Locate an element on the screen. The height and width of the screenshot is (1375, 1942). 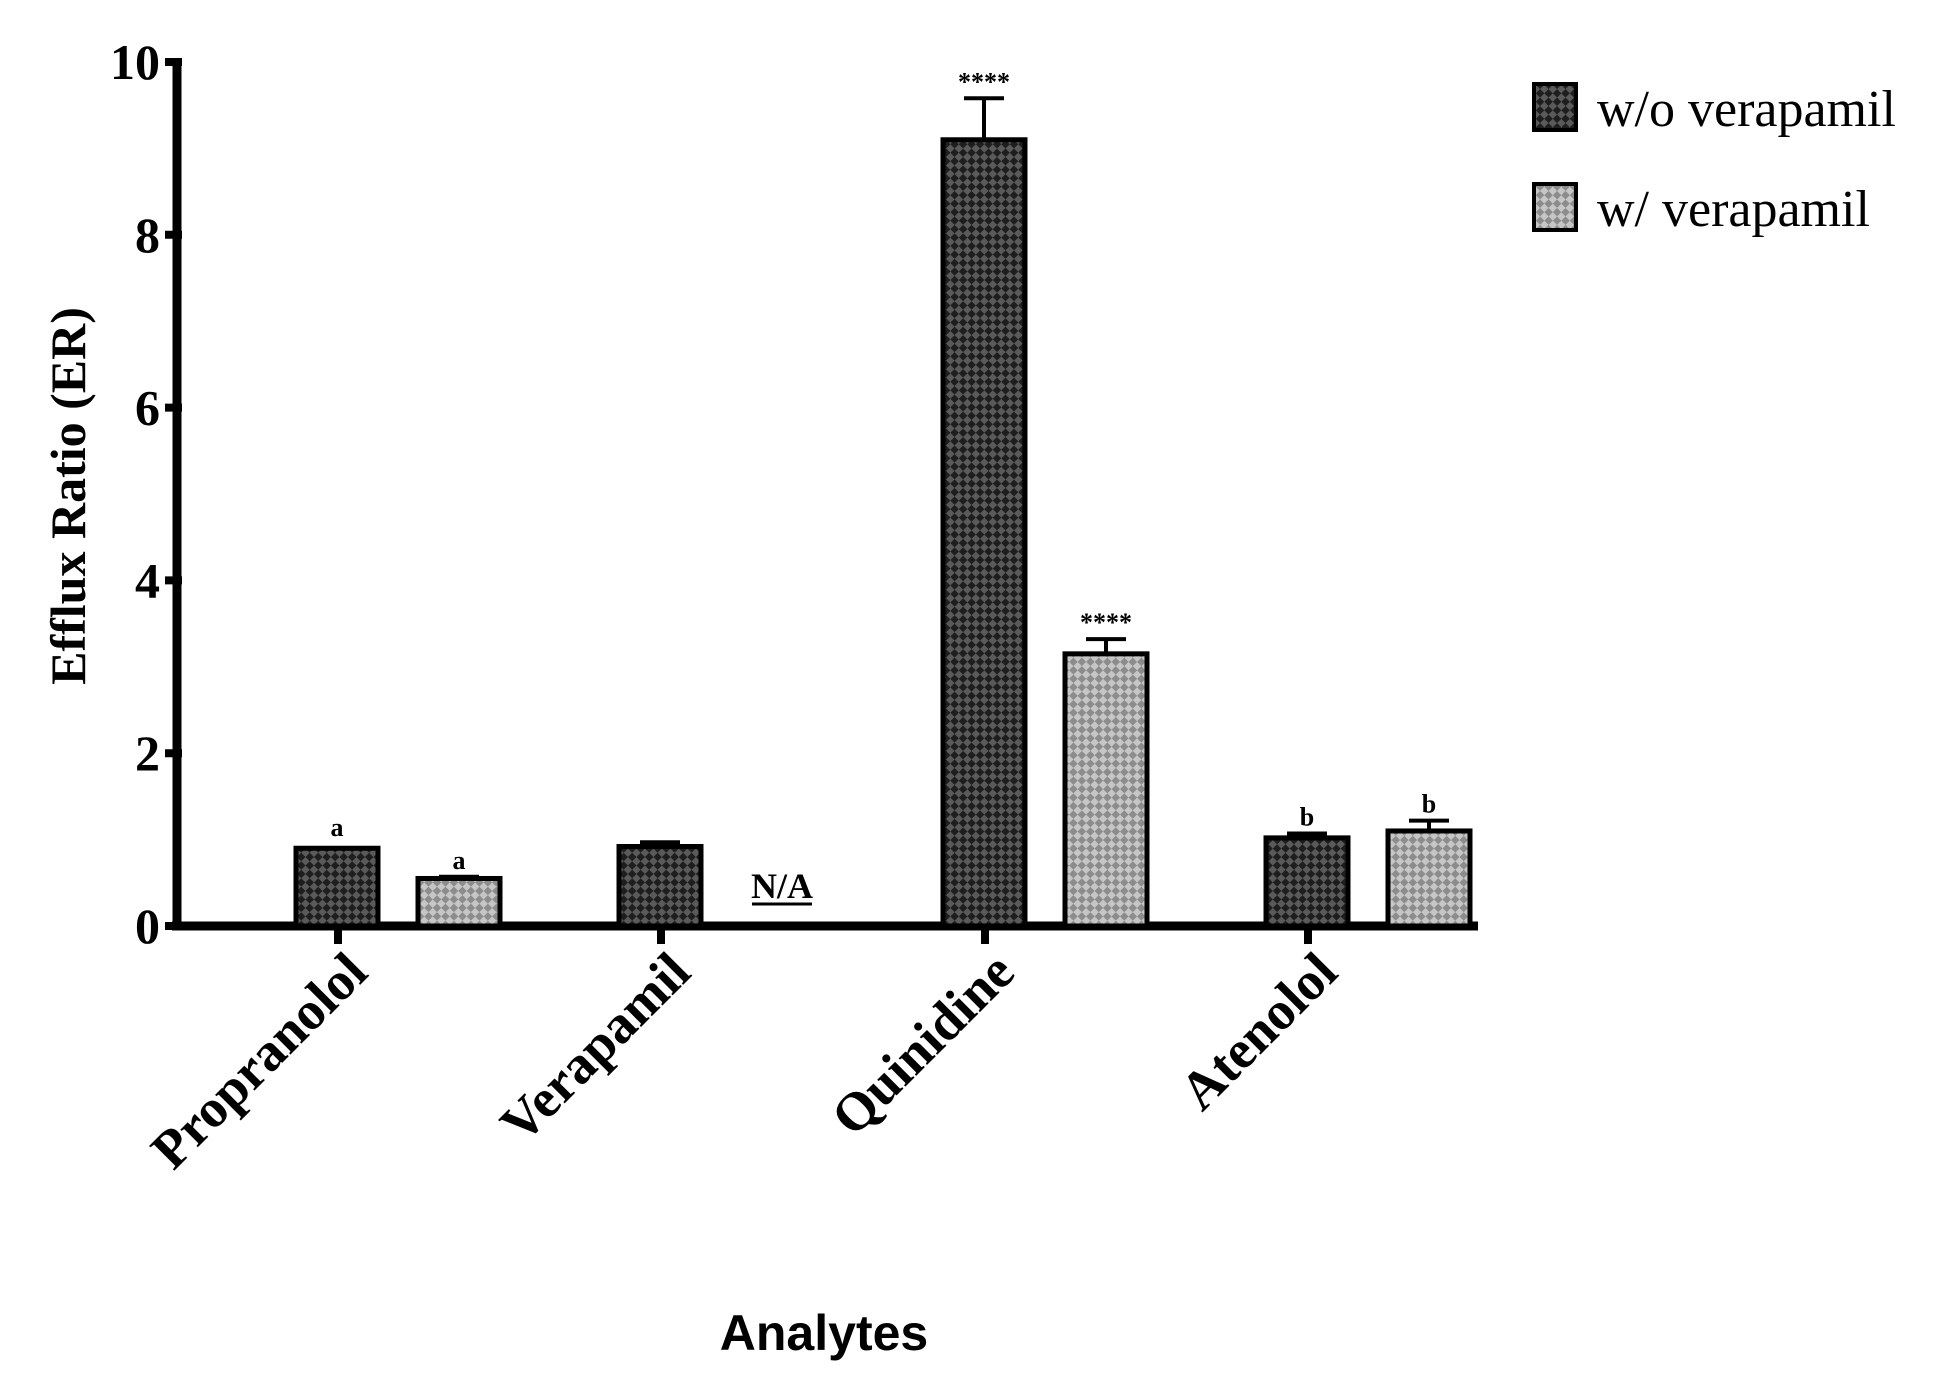
bar-verapamil-wo is located at coordinates (660, 886).